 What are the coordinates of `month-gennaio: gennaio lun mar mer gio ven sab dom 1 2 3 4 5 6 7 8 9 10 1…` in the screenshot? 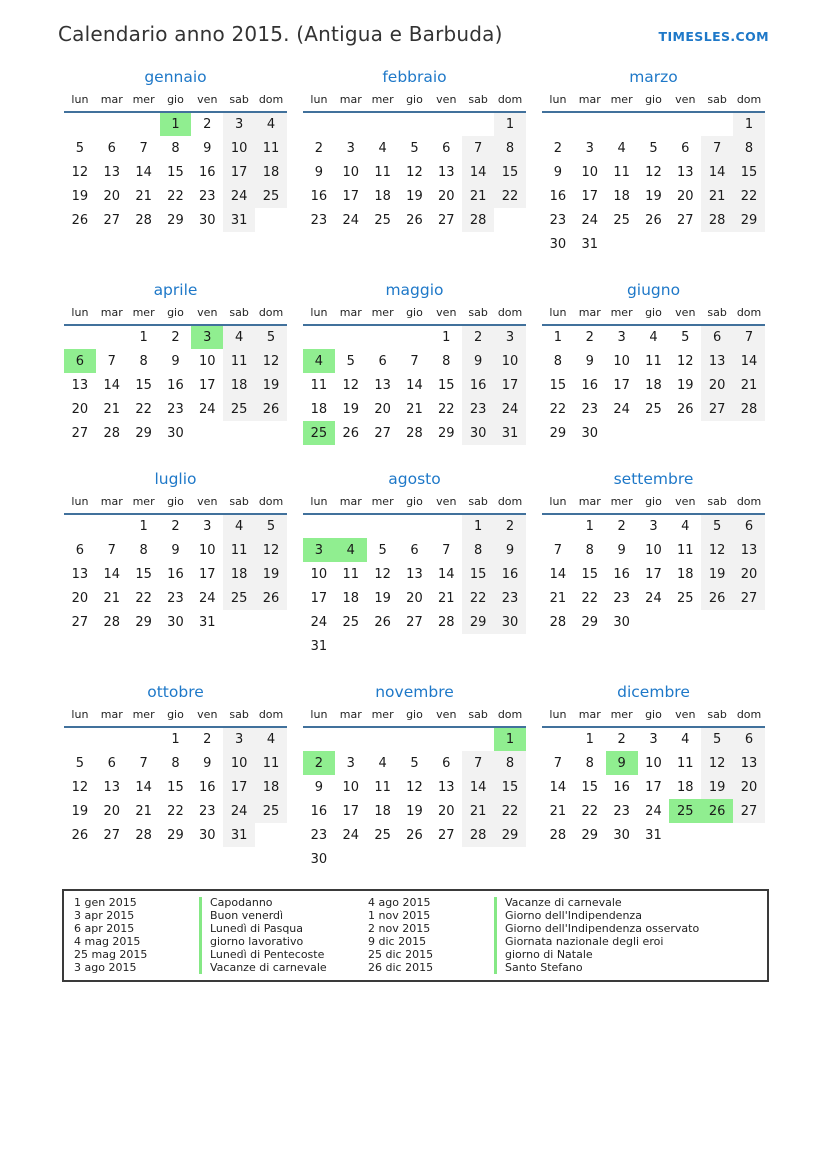 It's located at (175, 150).